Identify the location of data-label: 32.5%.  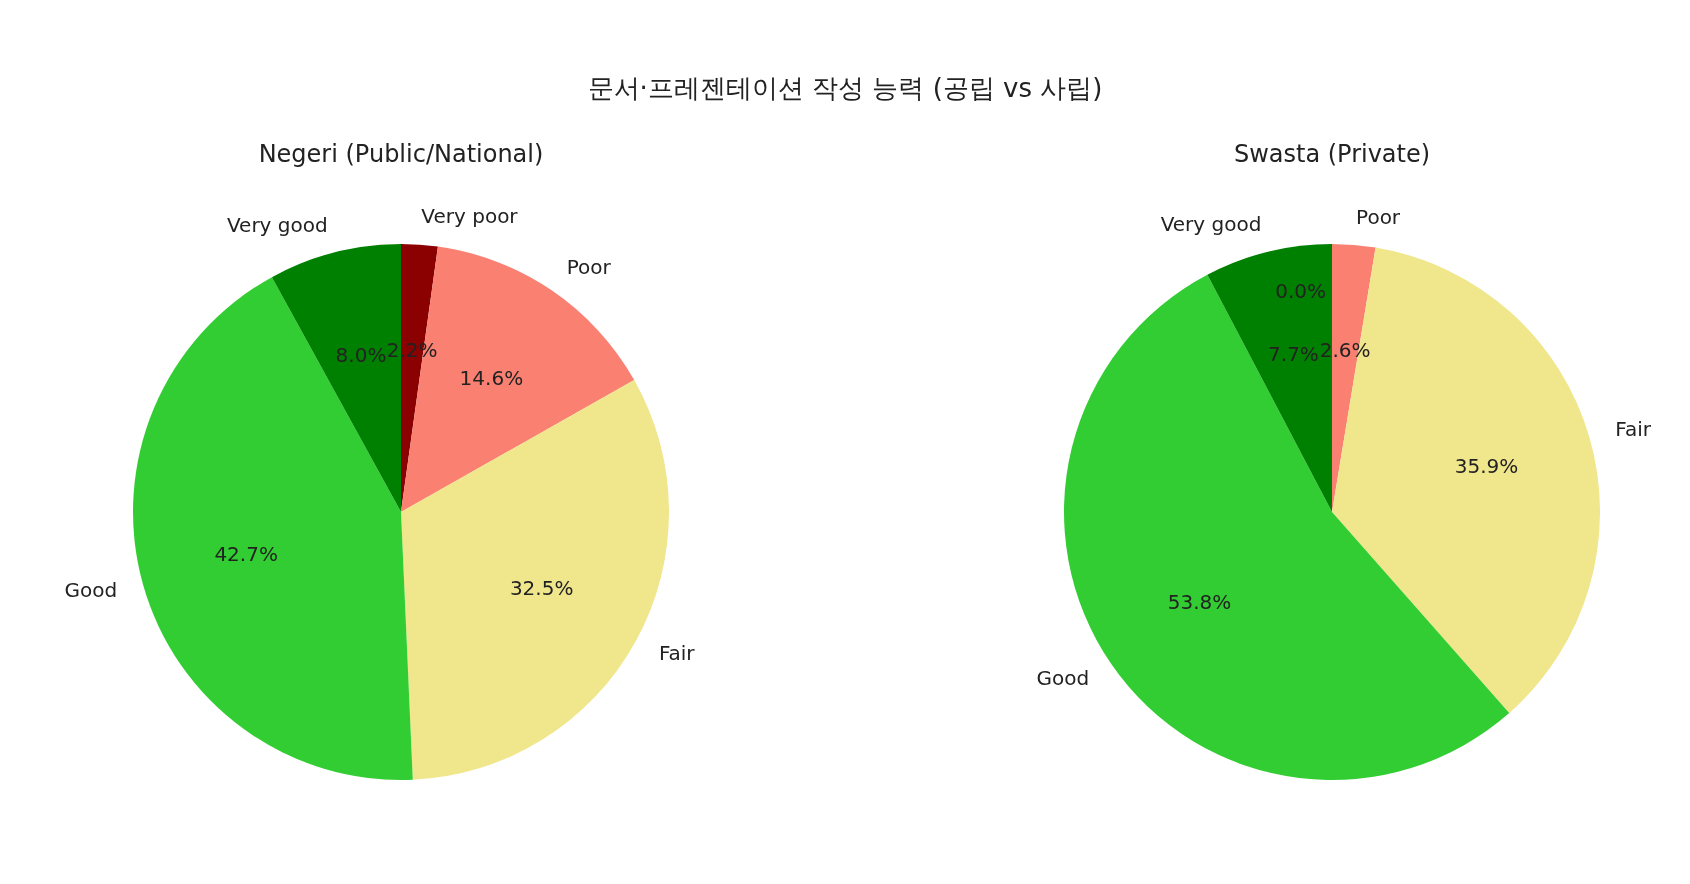
(541, 588).